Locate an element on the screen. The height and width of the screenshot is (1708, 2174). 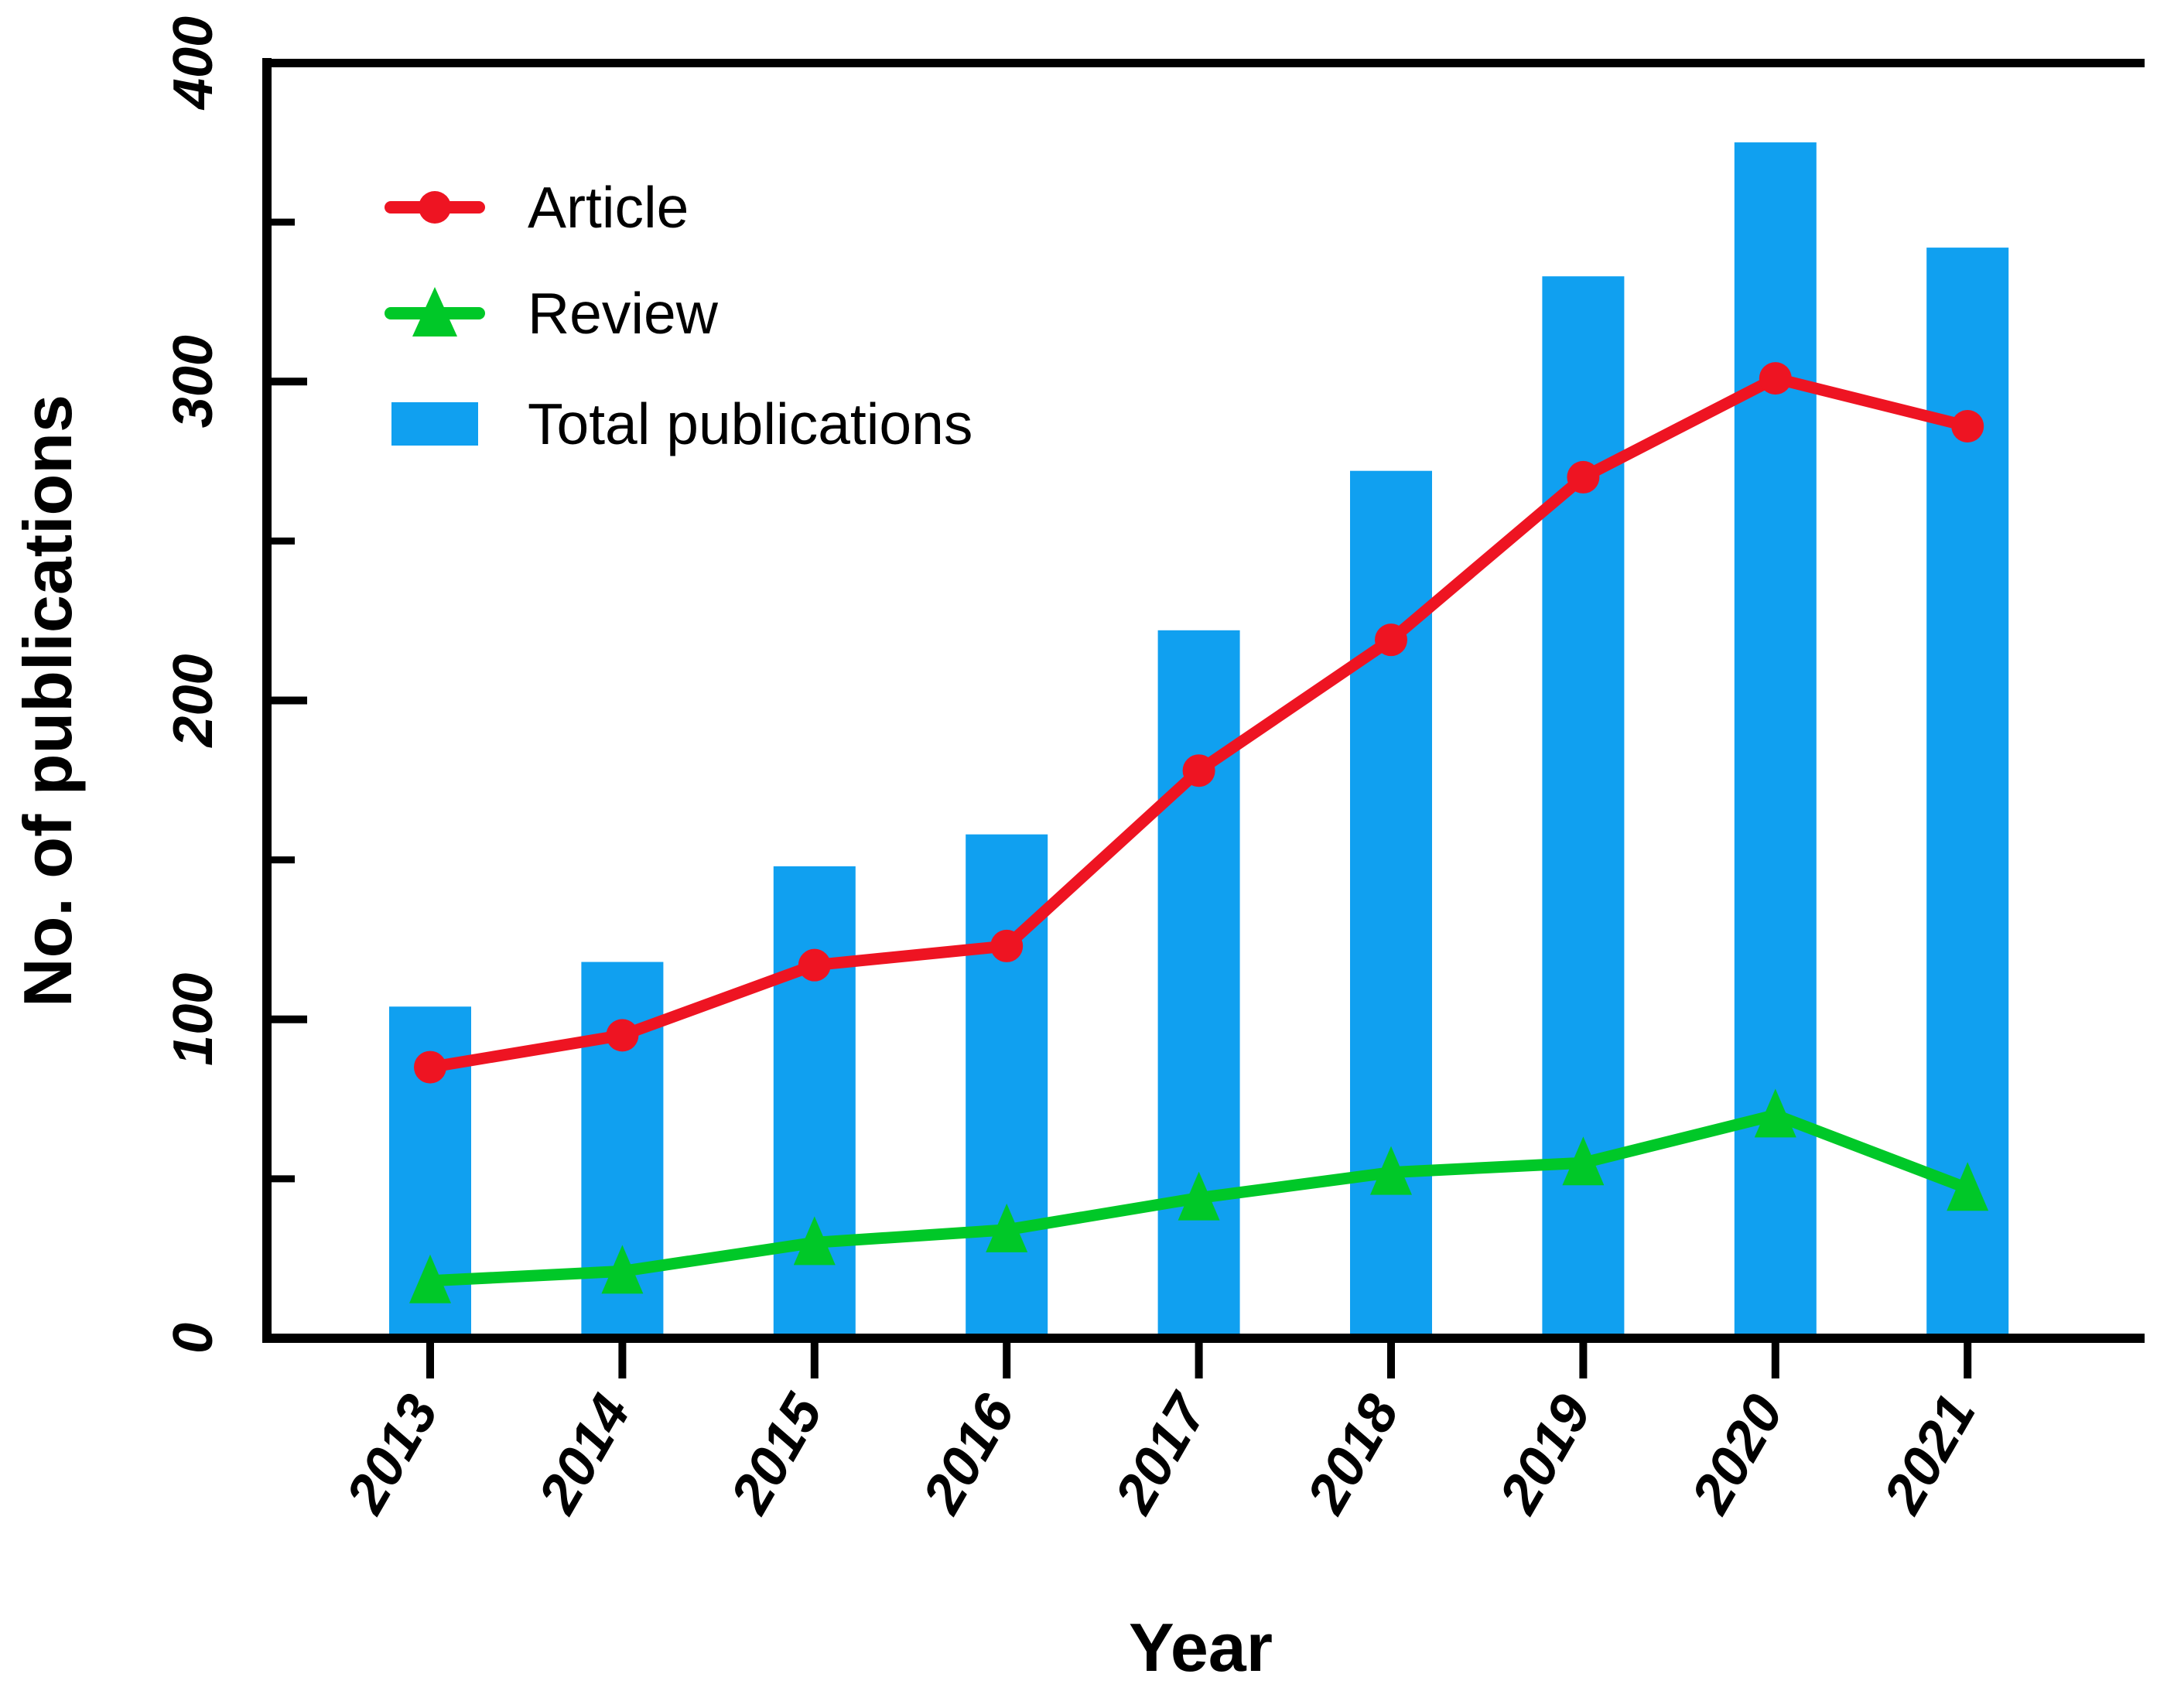
legend-item-article: Article is located at coordinates (537, 207).